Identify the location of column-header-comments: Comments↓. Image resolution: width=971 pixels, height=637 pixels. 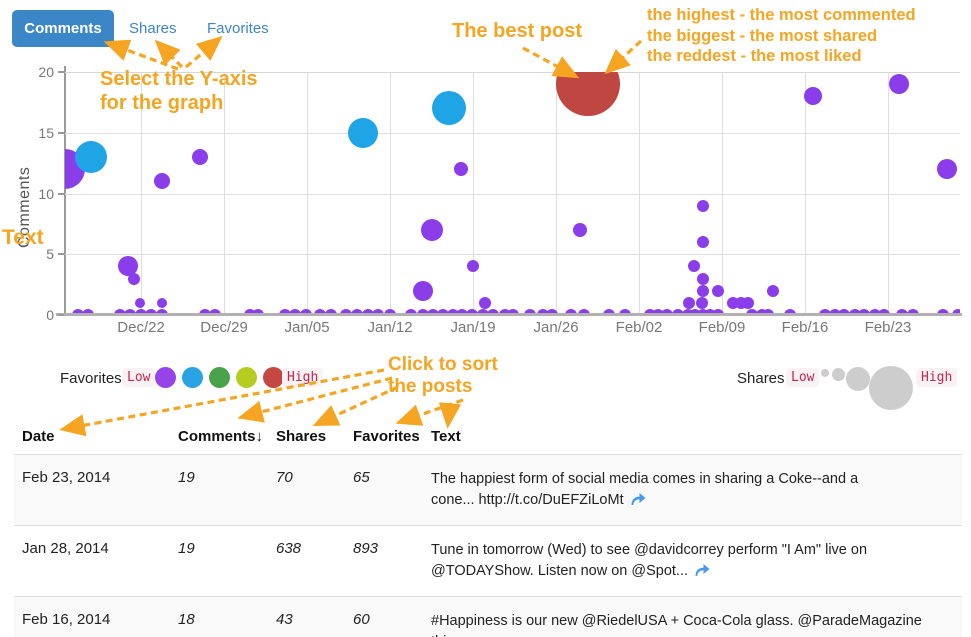
(219, 436).